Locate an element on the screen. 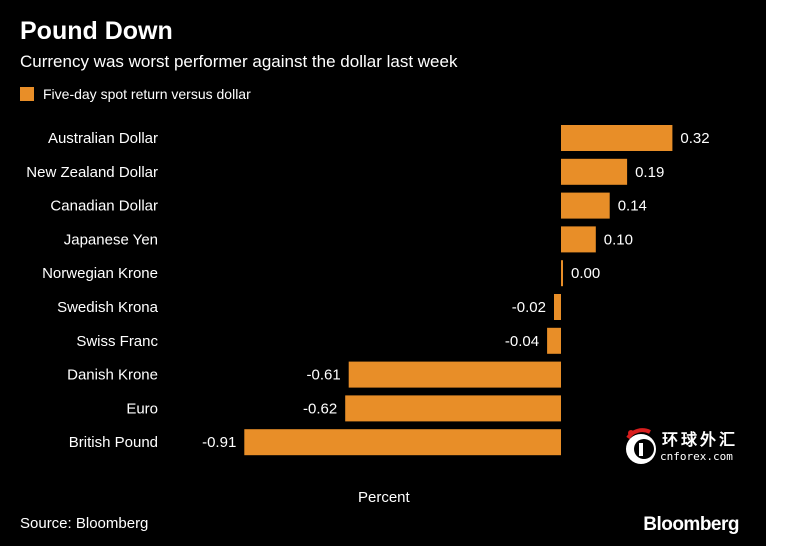  category-label-british-pound: British Pound is located at coordinates (113, 442).